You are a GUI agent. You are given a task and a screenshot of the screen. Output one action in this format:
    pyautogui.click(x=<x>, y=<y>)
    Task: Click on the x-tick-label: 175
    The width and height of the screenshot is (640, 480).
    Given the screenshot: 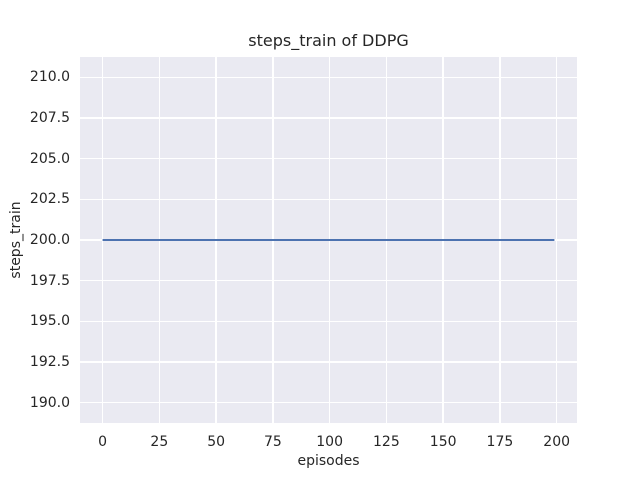 What is the action you would take?
    pyautogui.click(x=500, y=442)
    